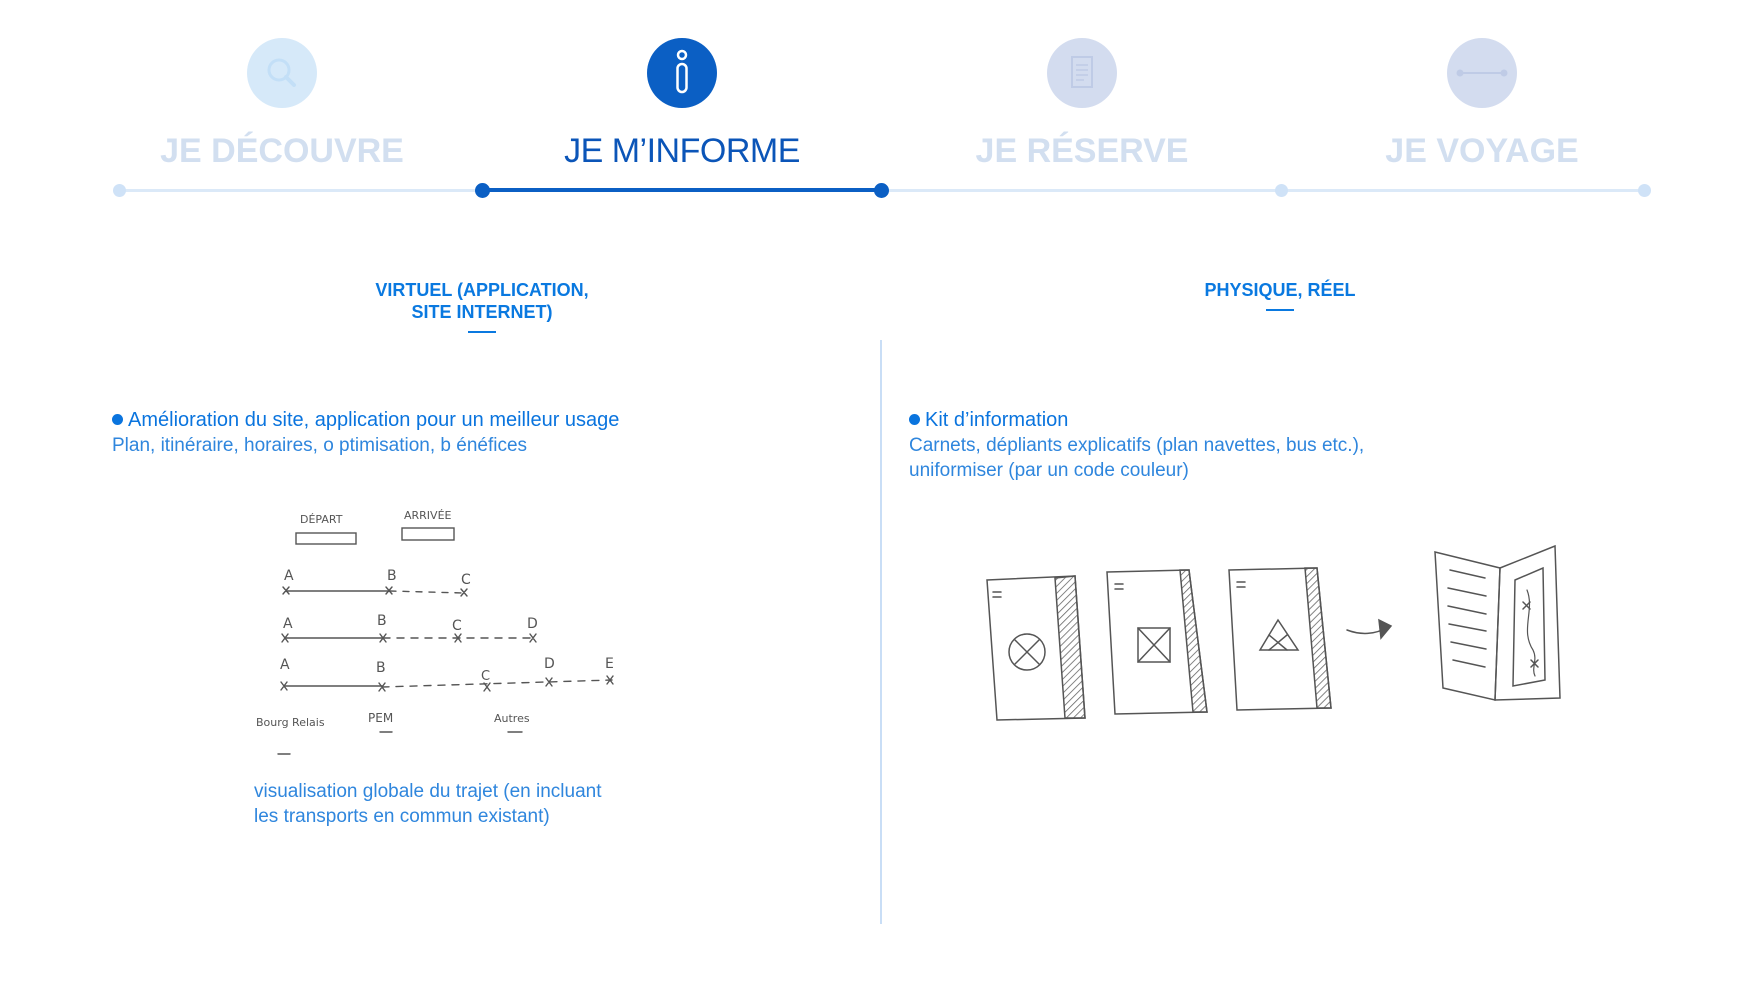 This screenshot has height=998, width=1755. Describe the element at coordinates (482, 290) in the screenshot. I see `section-header-line: VIRTUEL (APPLICATION,` at that location.